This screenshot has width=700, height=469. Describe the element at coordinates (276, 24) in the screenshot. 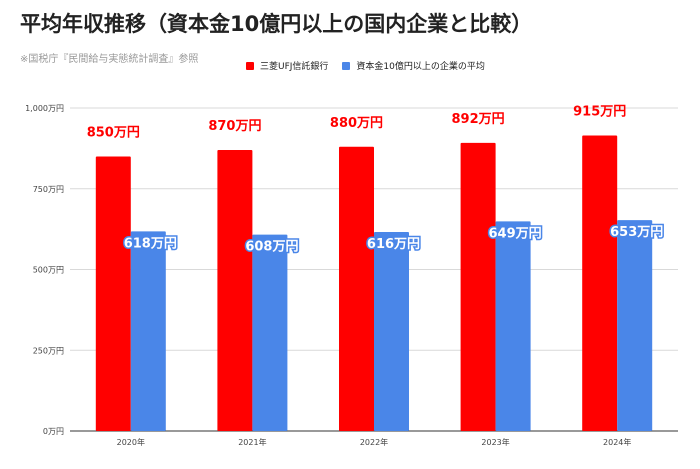

I see `chart-title: 平均年収推移（資本金10億円以上の国内企業と比較）` at that location.